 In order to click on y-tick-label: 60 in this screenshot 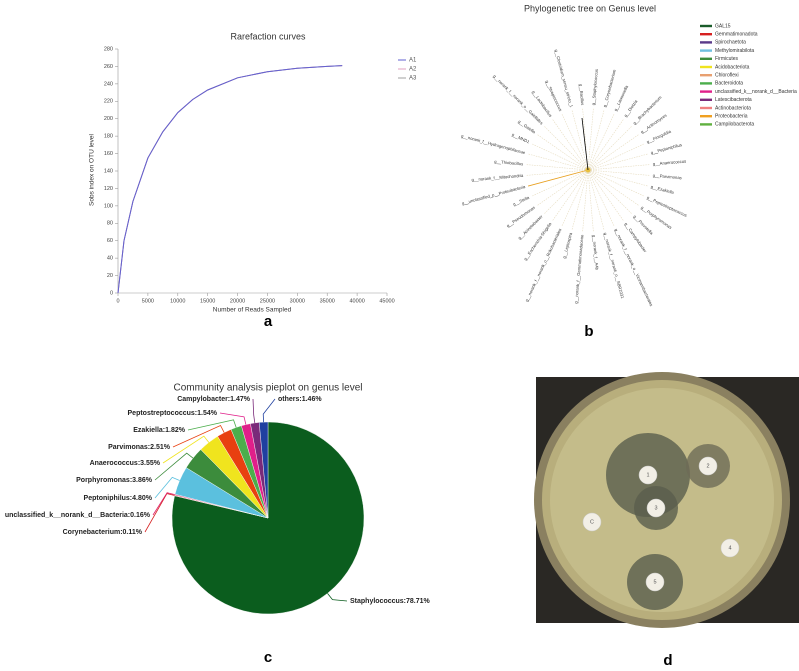, I will do `click(110, 241)`.